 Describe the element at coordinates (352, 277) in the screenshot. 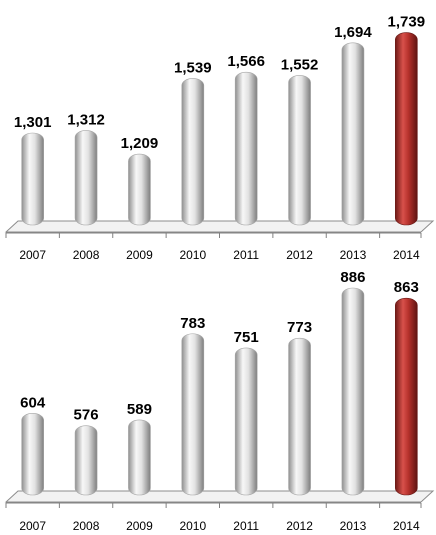

I see `data-label-2013: 886` at that location.